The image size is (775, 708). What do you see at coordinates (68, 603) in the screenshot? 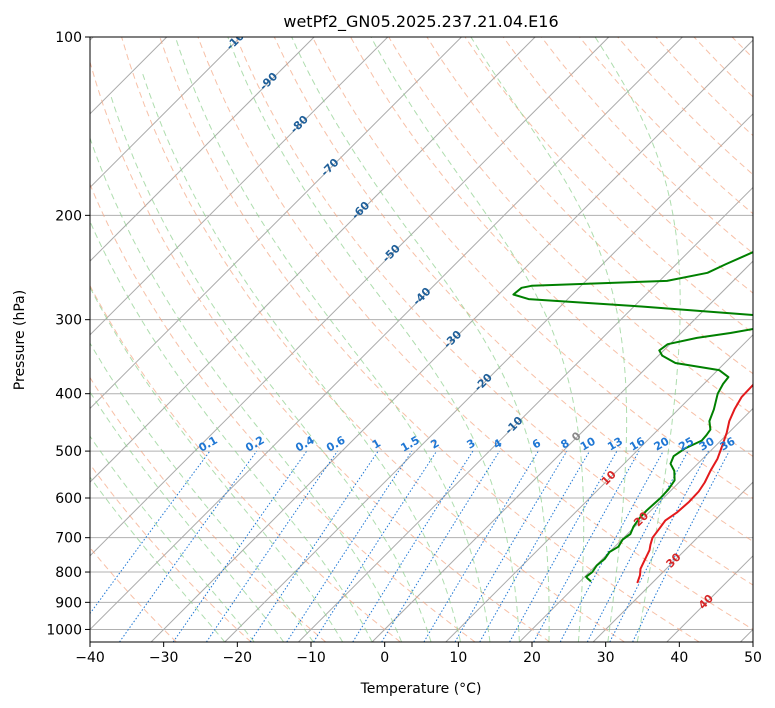
I see `y-tick-label: 900` at bounding box center [68, 603].